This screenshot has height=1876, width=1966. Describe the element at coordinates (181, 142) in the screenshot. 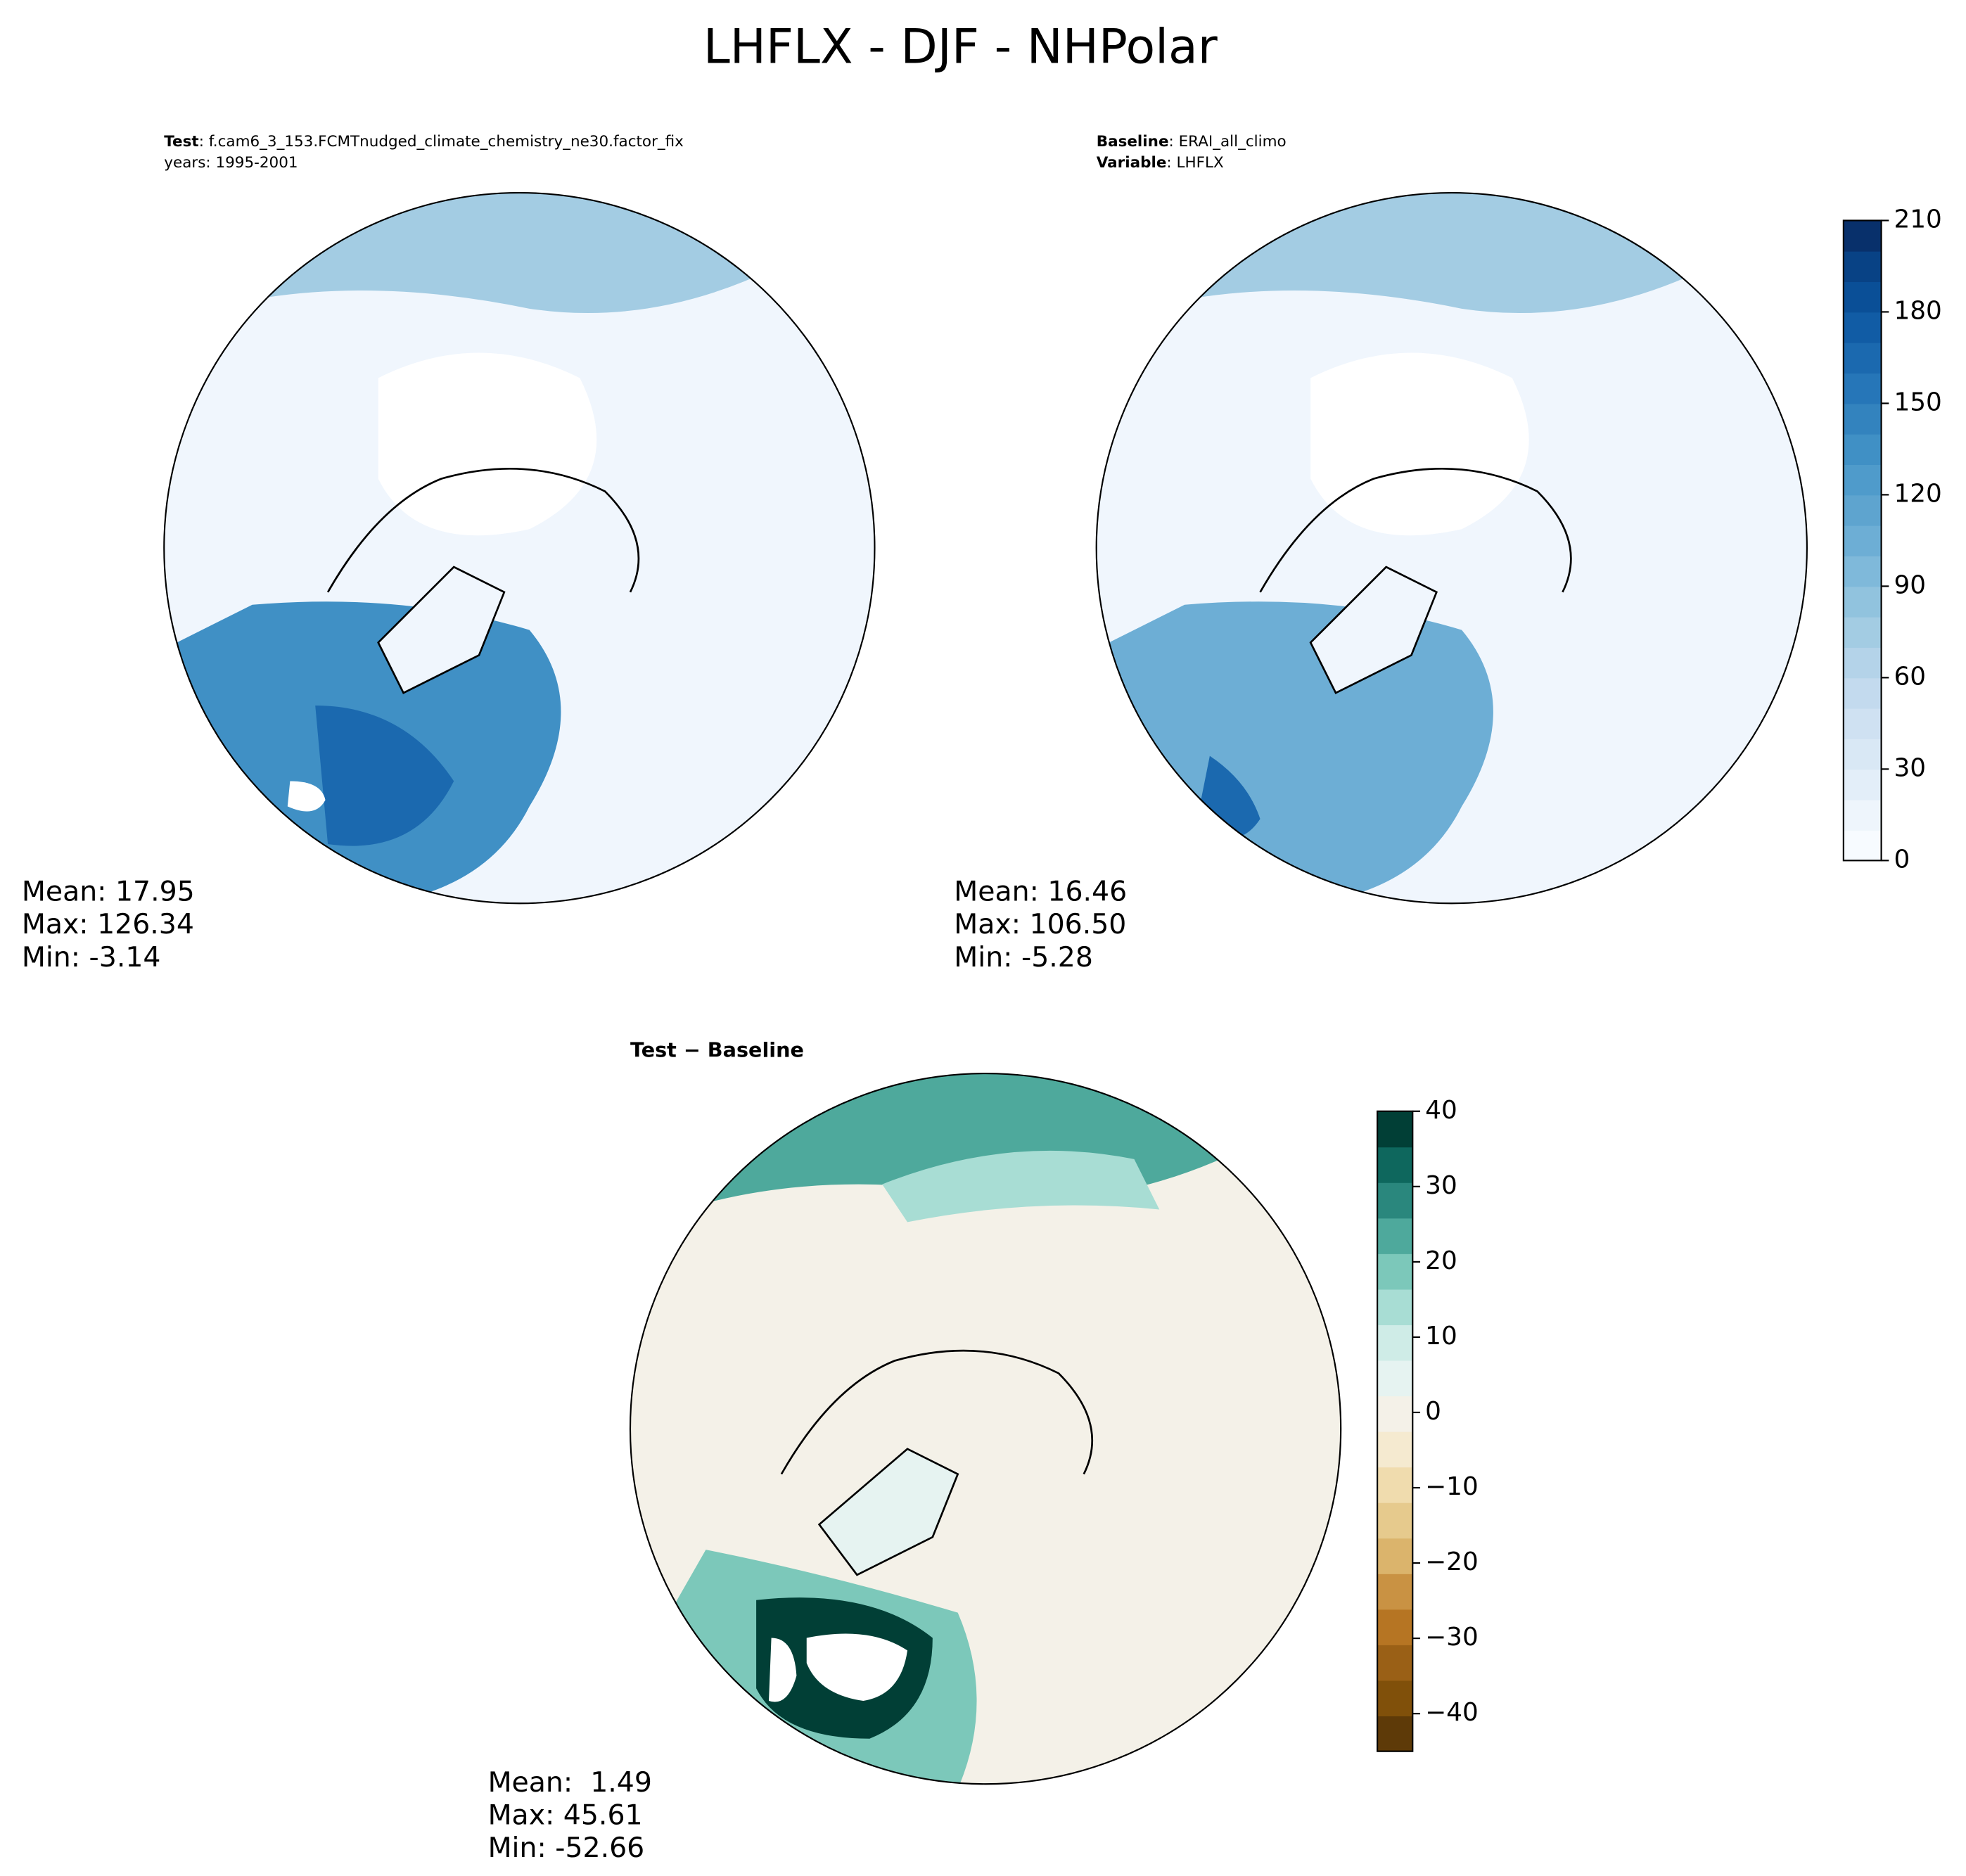

I see `header-label: Test` at that location.